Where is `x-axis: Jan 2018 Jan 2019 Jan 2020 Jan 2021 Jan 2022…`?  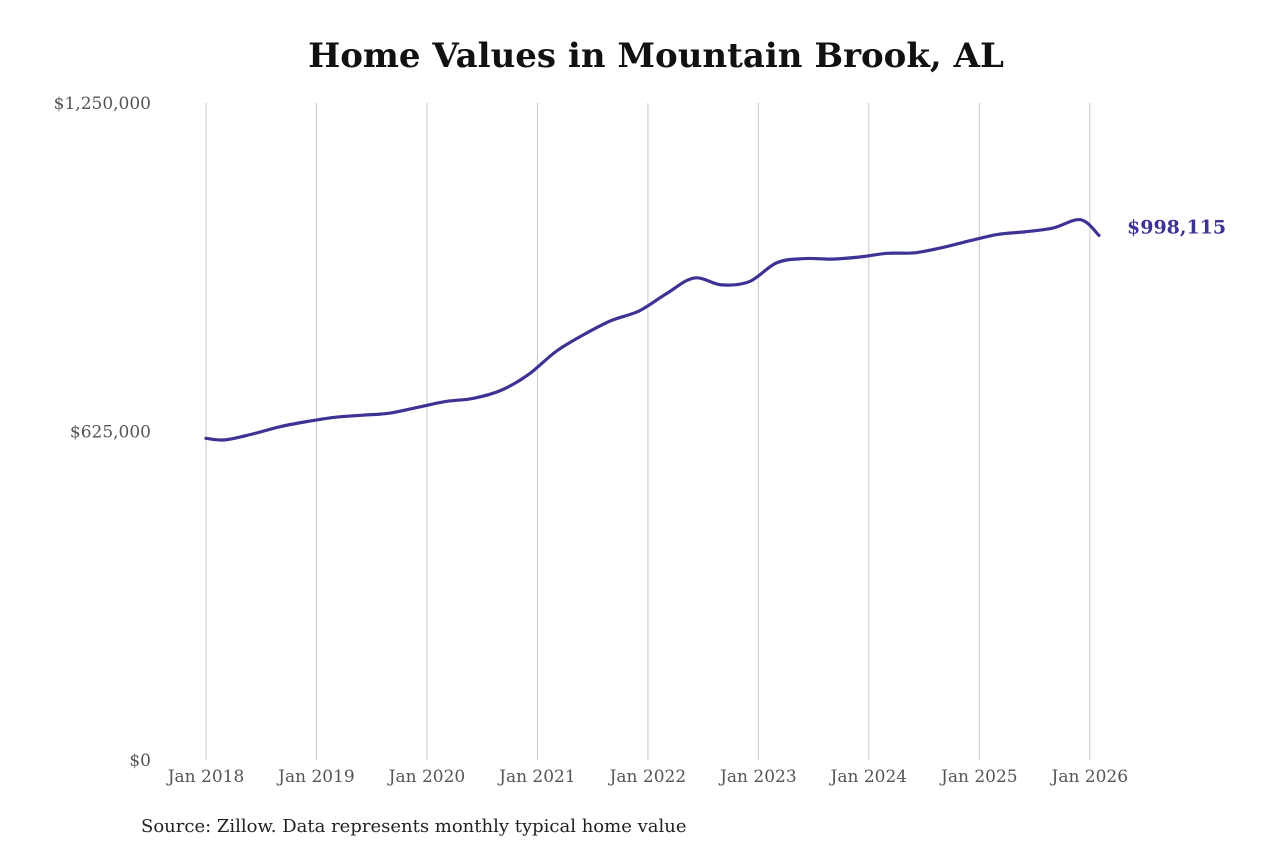
x-axis: Jan 2018 Jan 2019 Jan 2020 Jan 2021 Jan 2022… is located at coordinates (647, 777).